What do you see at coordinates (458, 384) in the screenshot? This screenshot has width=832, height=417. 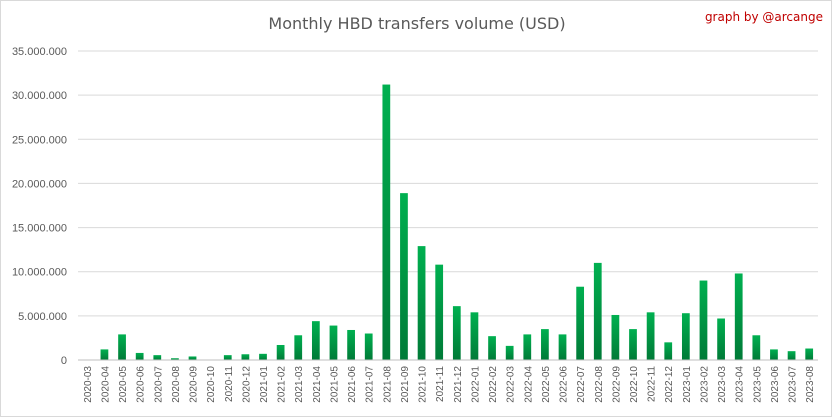 I see `x-tick-label: 2021-12` at bounding box center [458, 384].